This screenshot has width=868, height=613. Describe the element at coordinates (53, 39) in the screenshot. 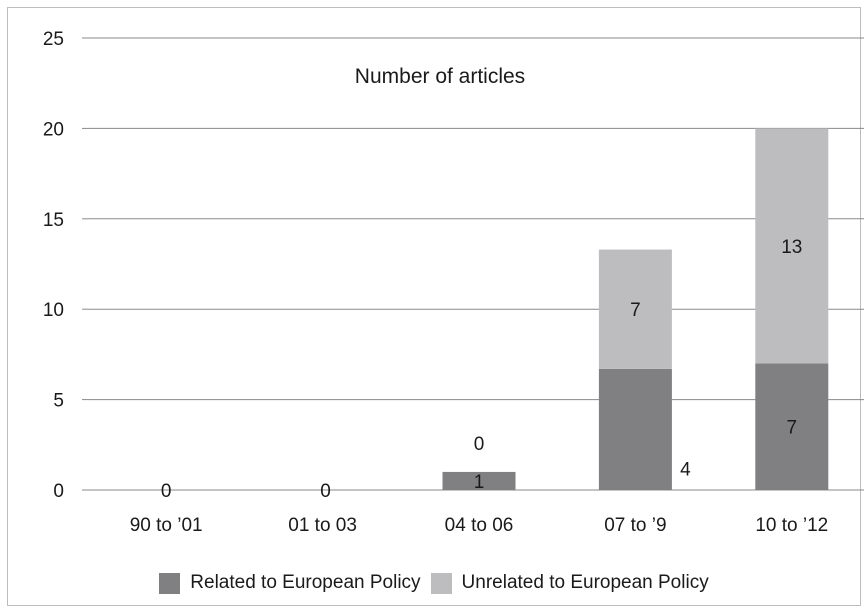

I see `y-tick-label: 25` at that location.